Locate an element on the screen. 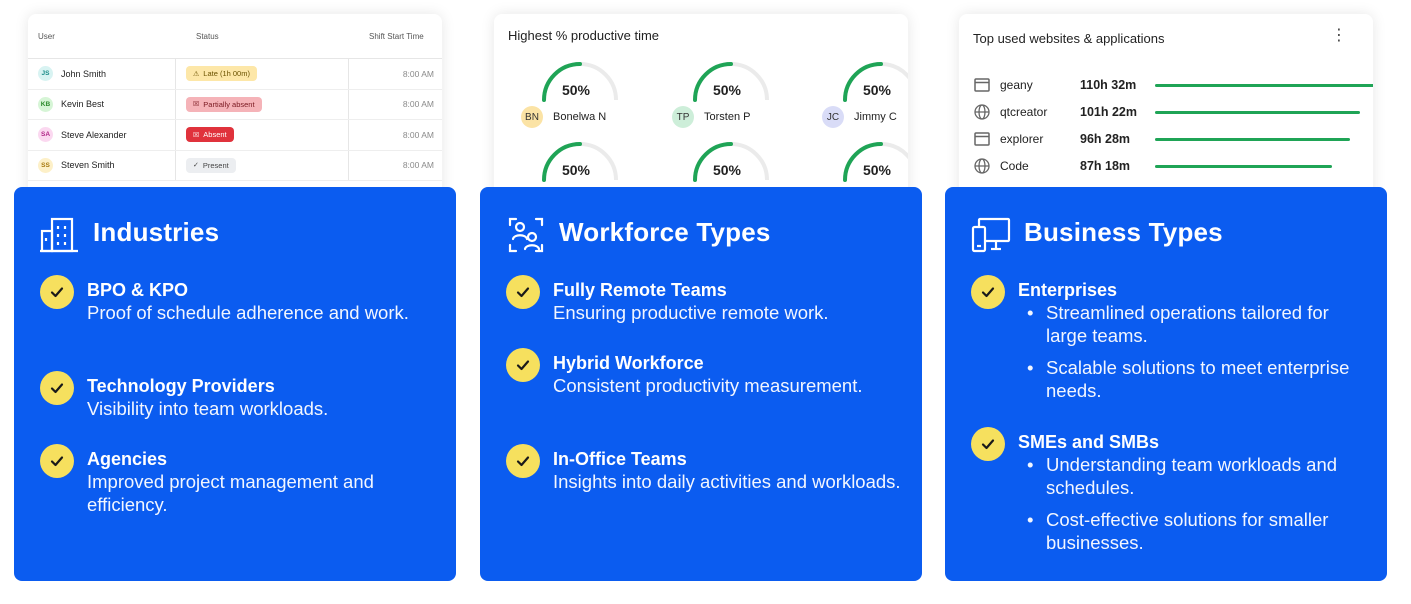 This screenshot has height=604, width=1411. app-row: explorer 96h 28m is located at coordinates (1161, 139).